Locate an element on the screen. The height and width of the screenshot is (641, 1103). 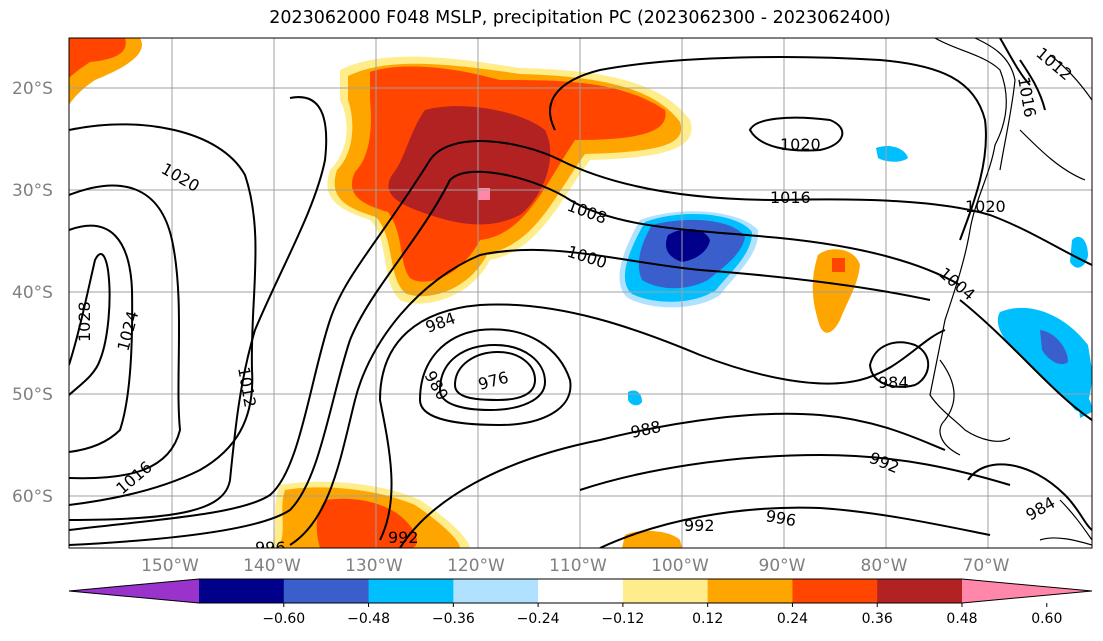
isobar-label: 996 is located at coordinates (270, 547).